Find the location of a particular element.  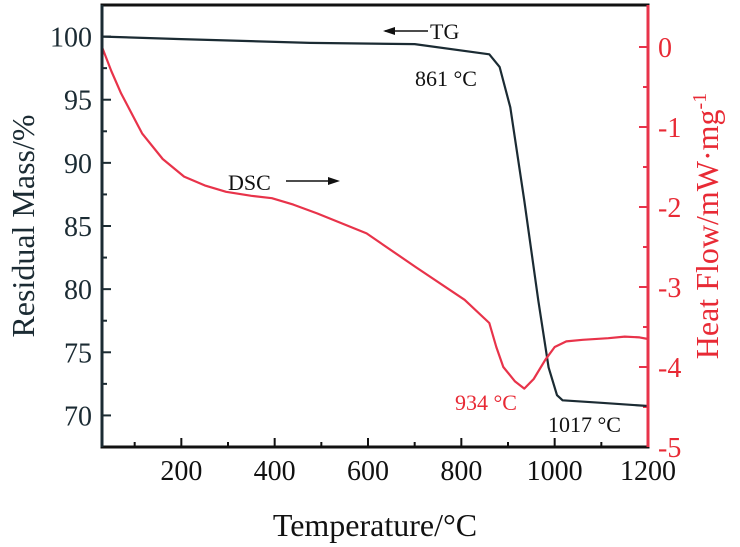

left-y-tick-label: 90 is located at coordinates (78, 164).